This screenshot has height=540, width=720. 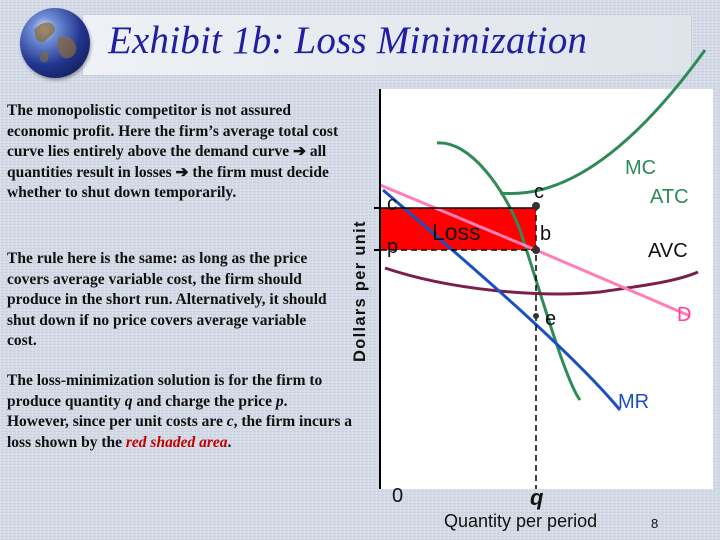 I want to click on loss-area, so click(x=458, y=229).